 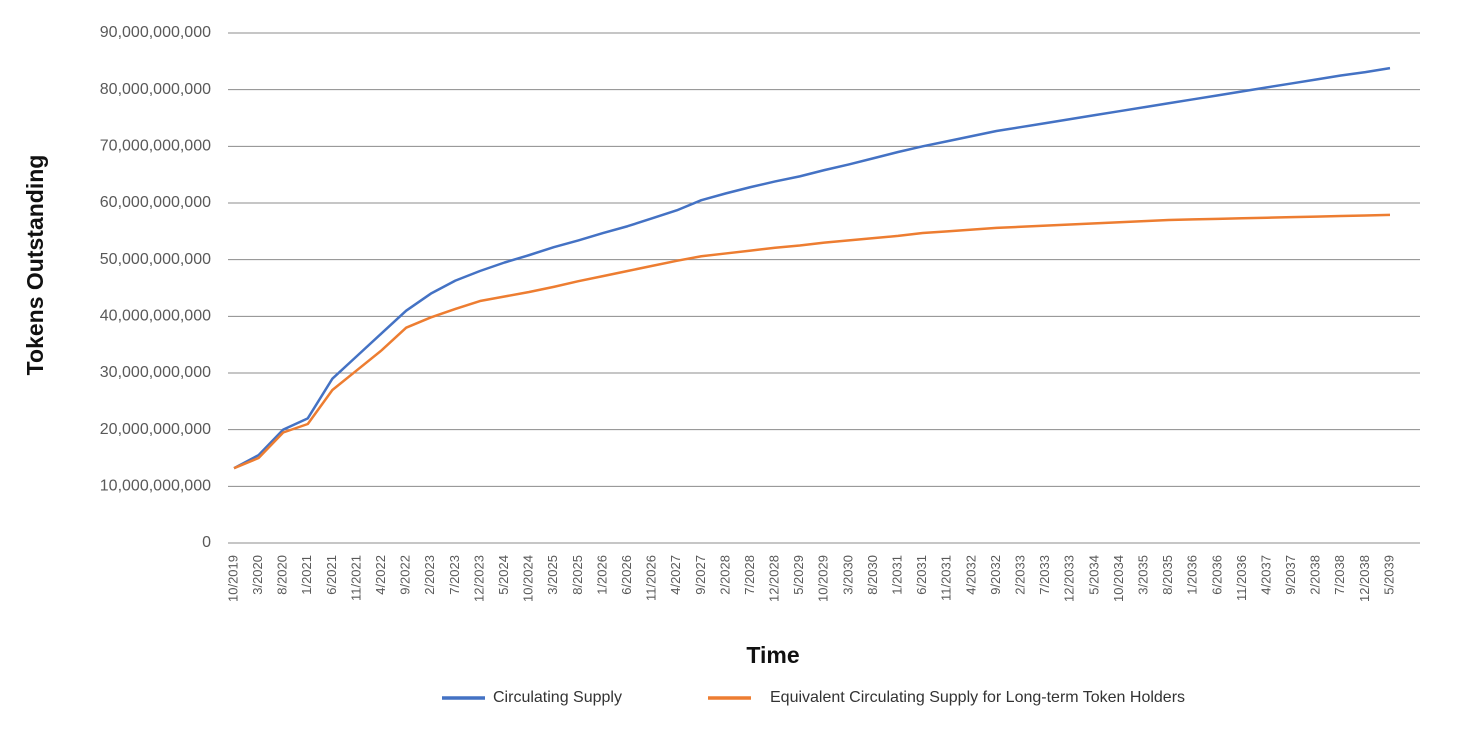 I want to click on x-tick-label: 8/2025, so click(x=577, y=575).